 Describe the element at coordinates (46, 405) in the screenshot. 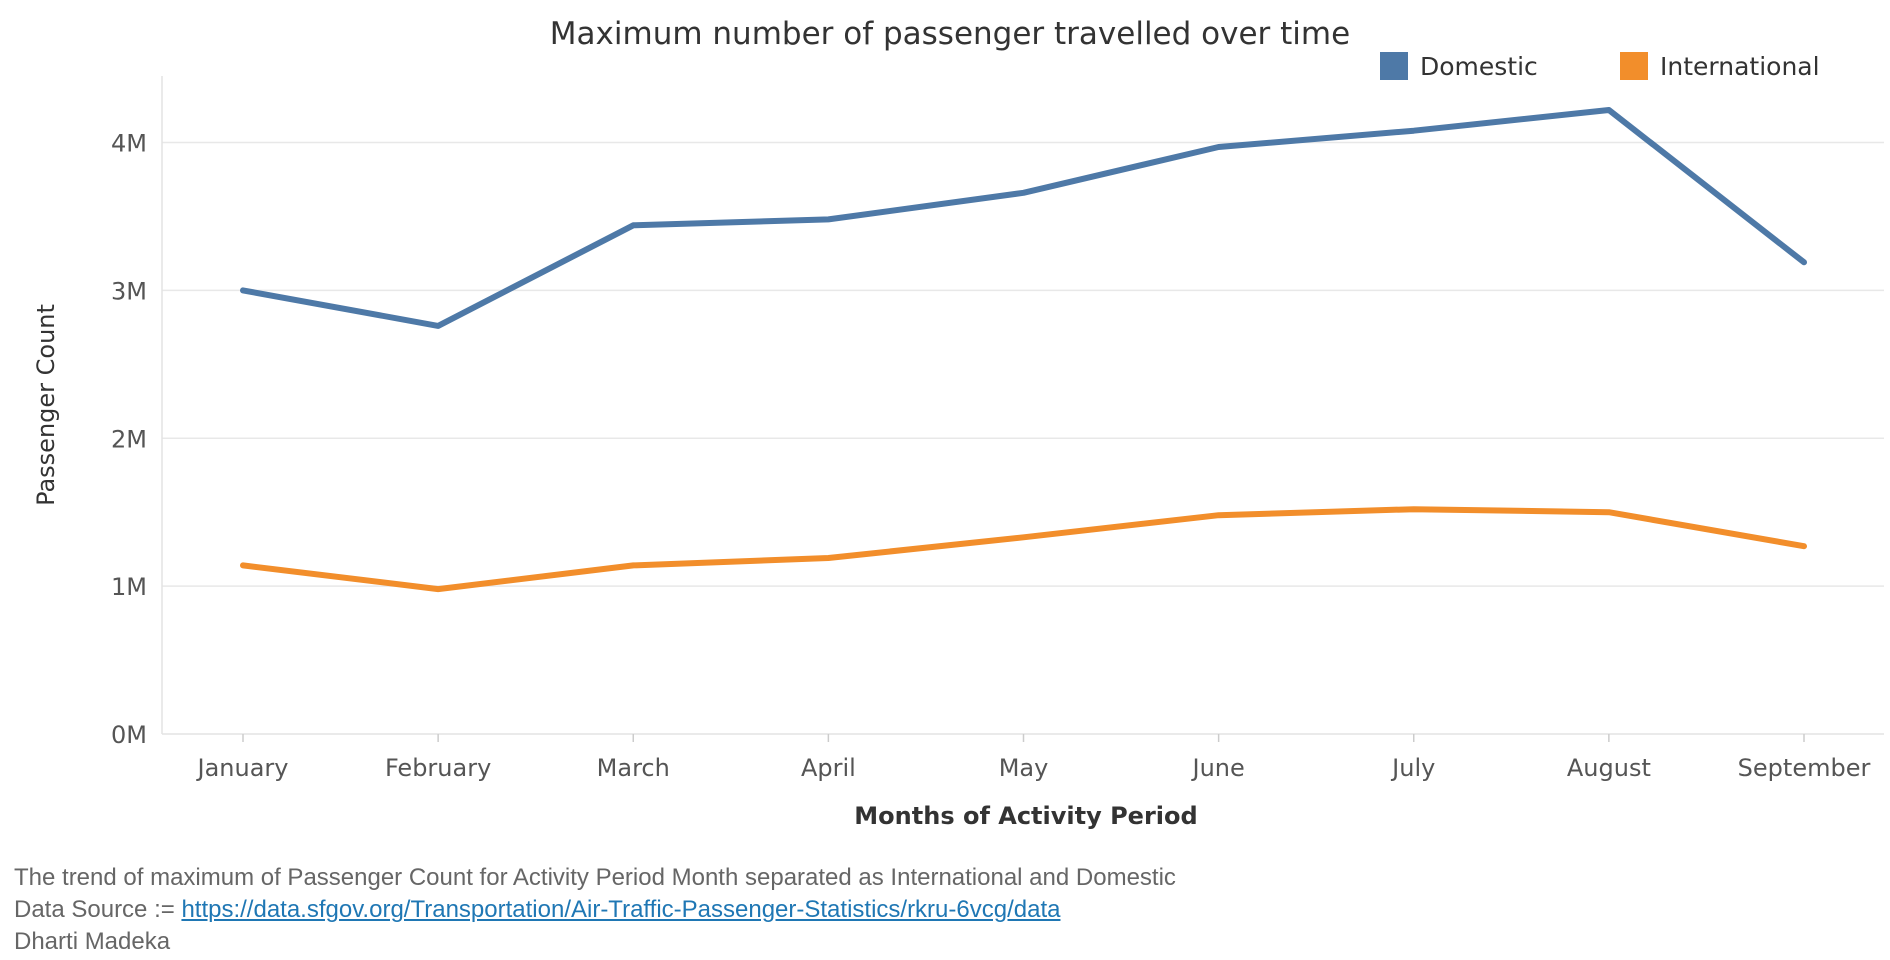

I see `y-axis-title: Passenger Count` at that location.